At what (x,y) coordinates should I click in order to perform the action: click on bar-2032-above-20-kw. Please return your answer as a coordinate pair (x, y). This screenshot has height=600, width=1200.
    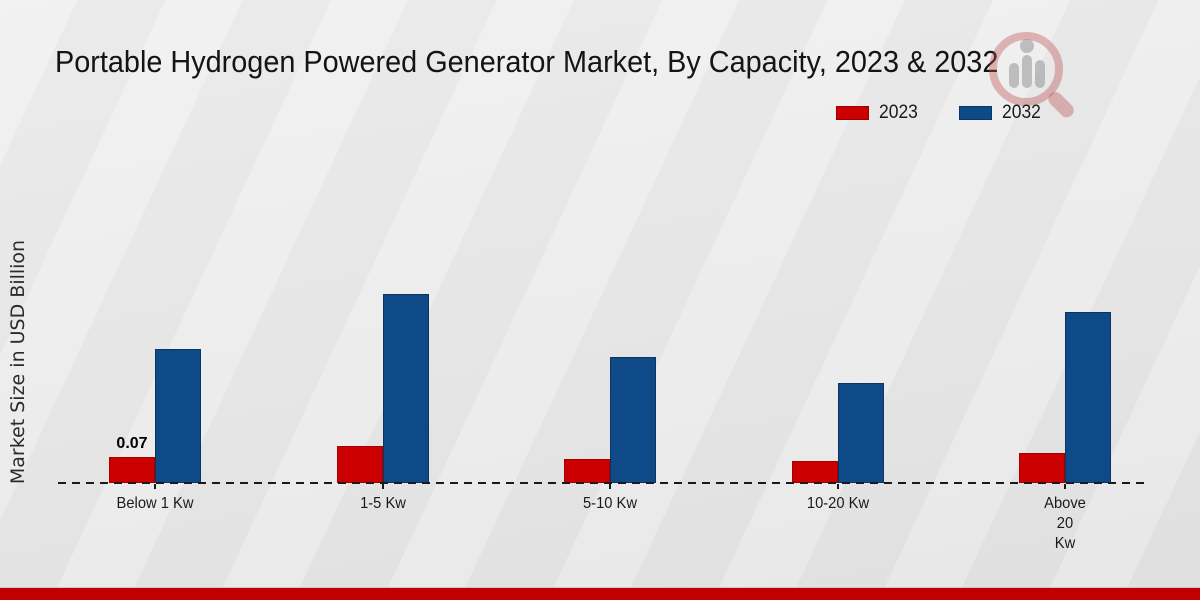
    Looking at the image, I should click on (1088, 397).